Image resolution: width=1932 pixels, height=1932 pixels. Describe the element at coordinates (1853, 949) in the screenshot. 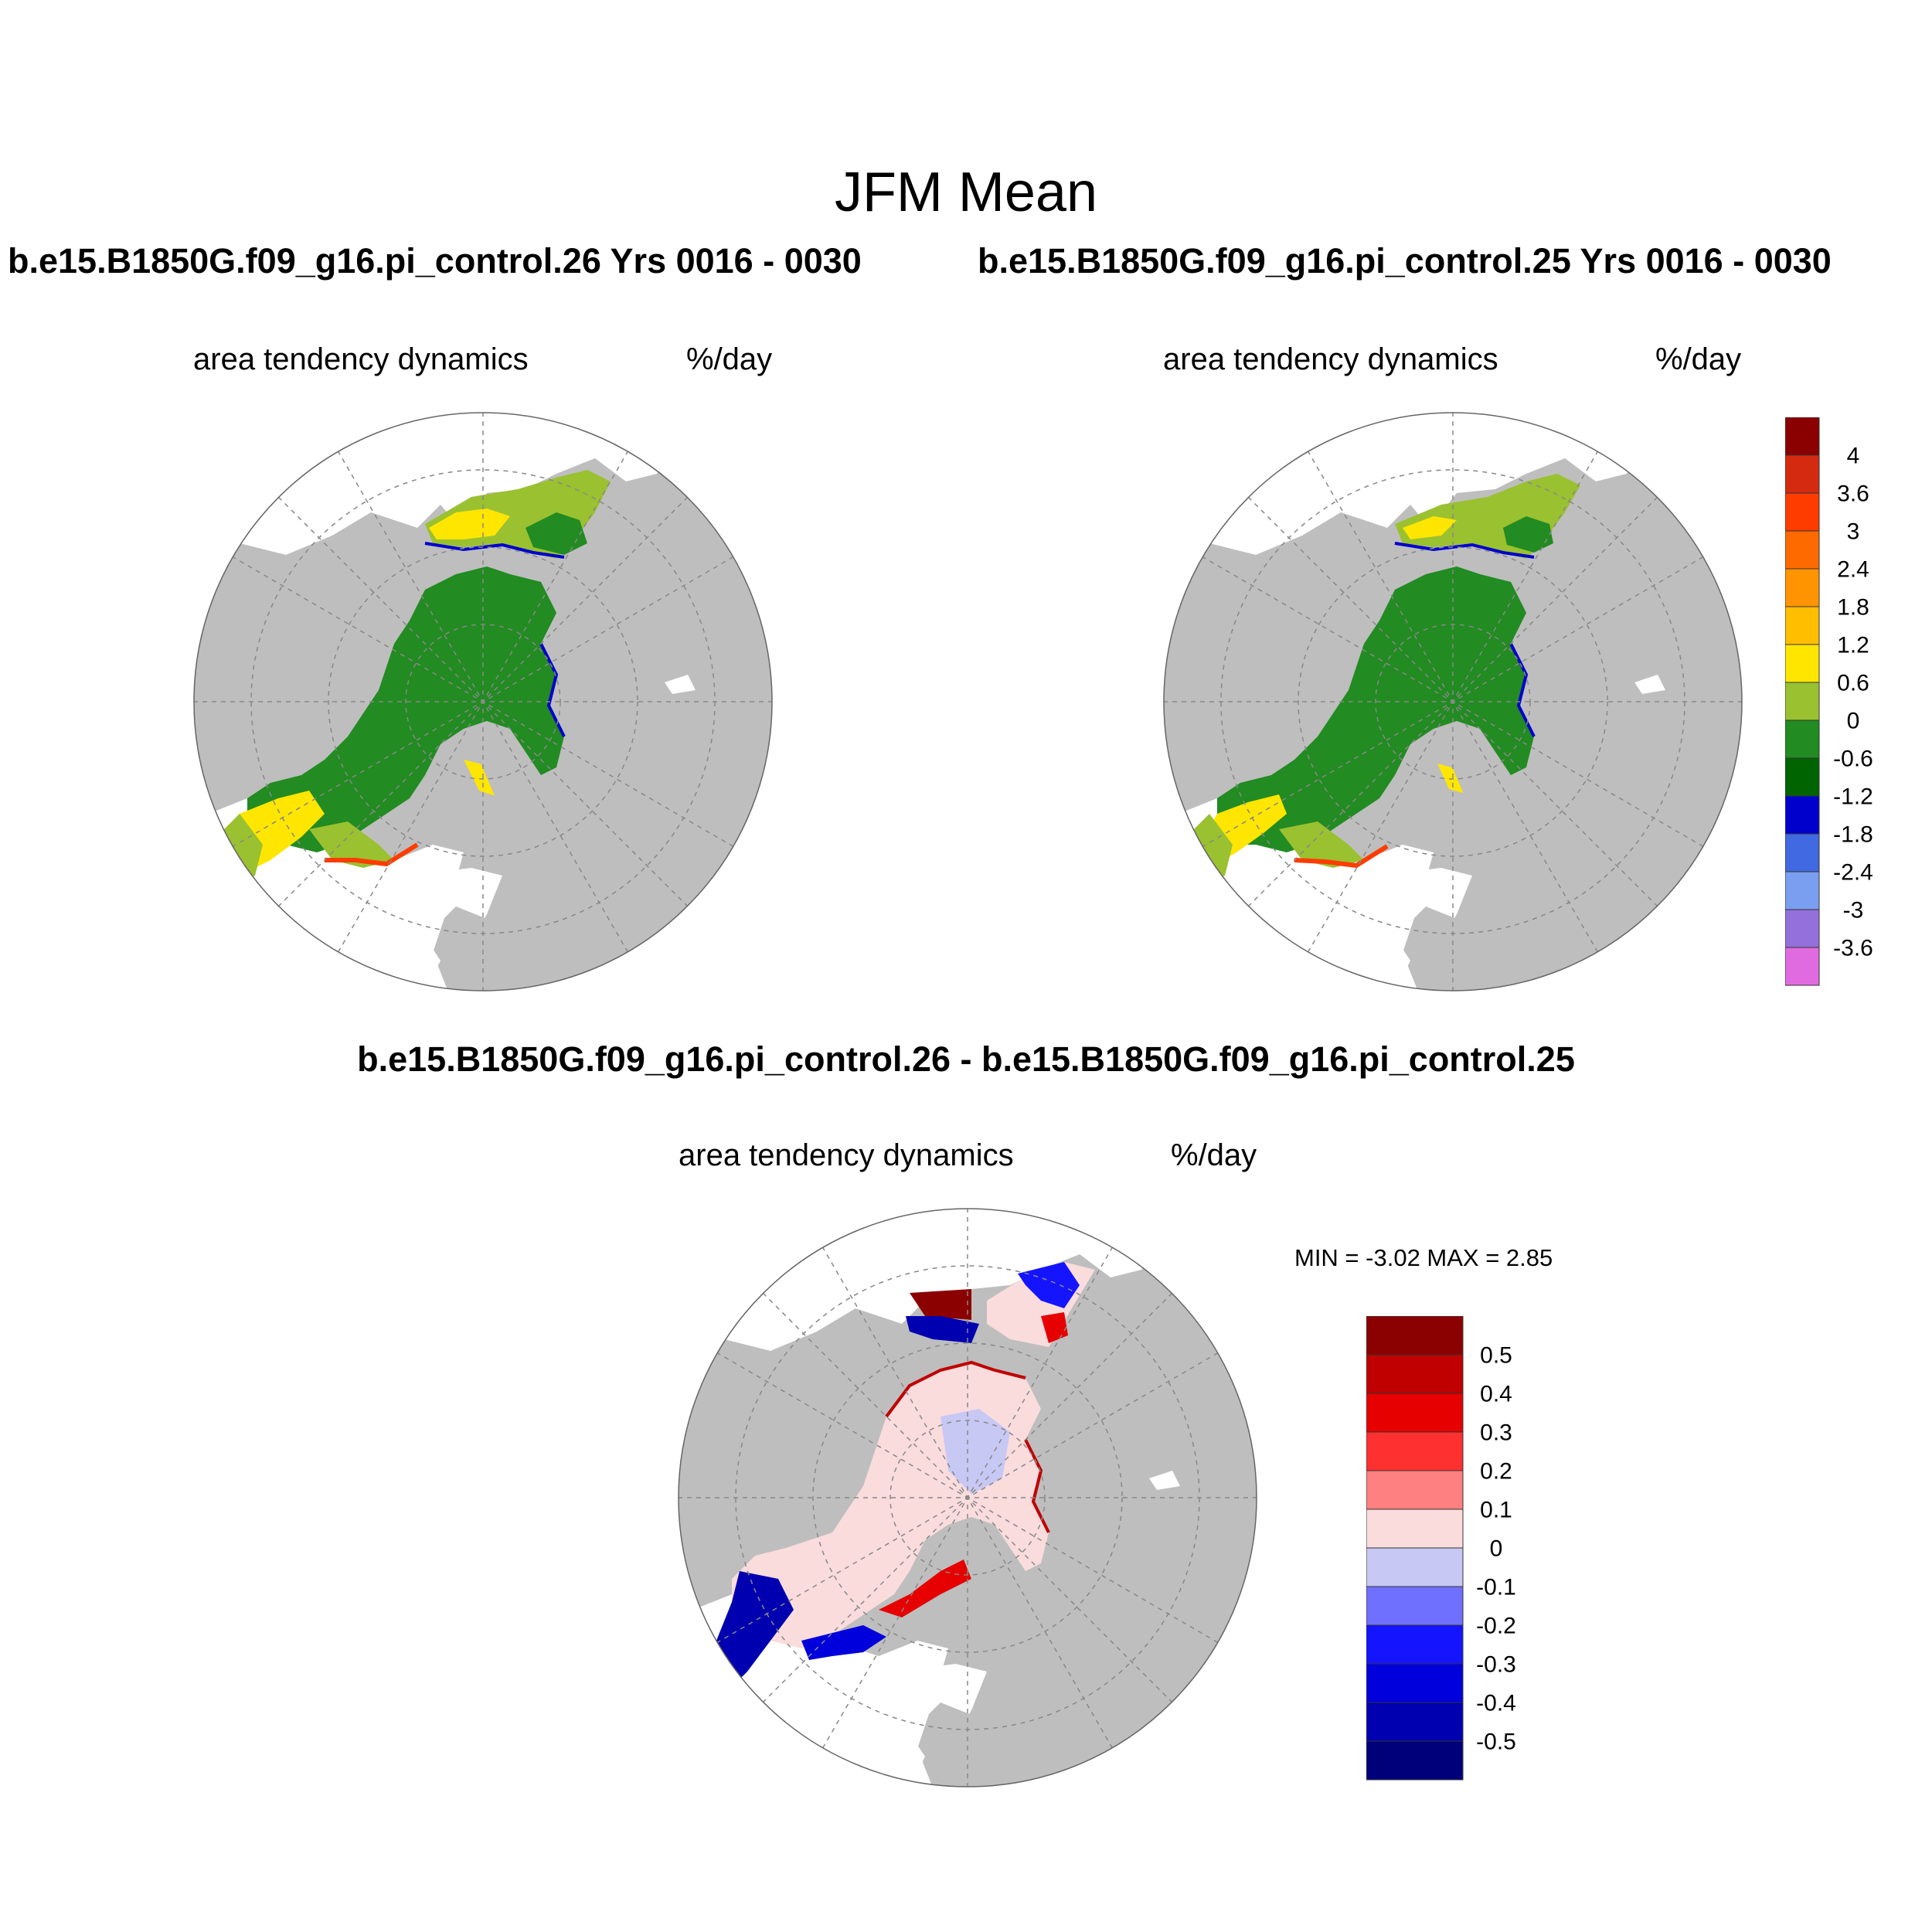

I see `main-colorbar-tick-label: -3.6` at that location.